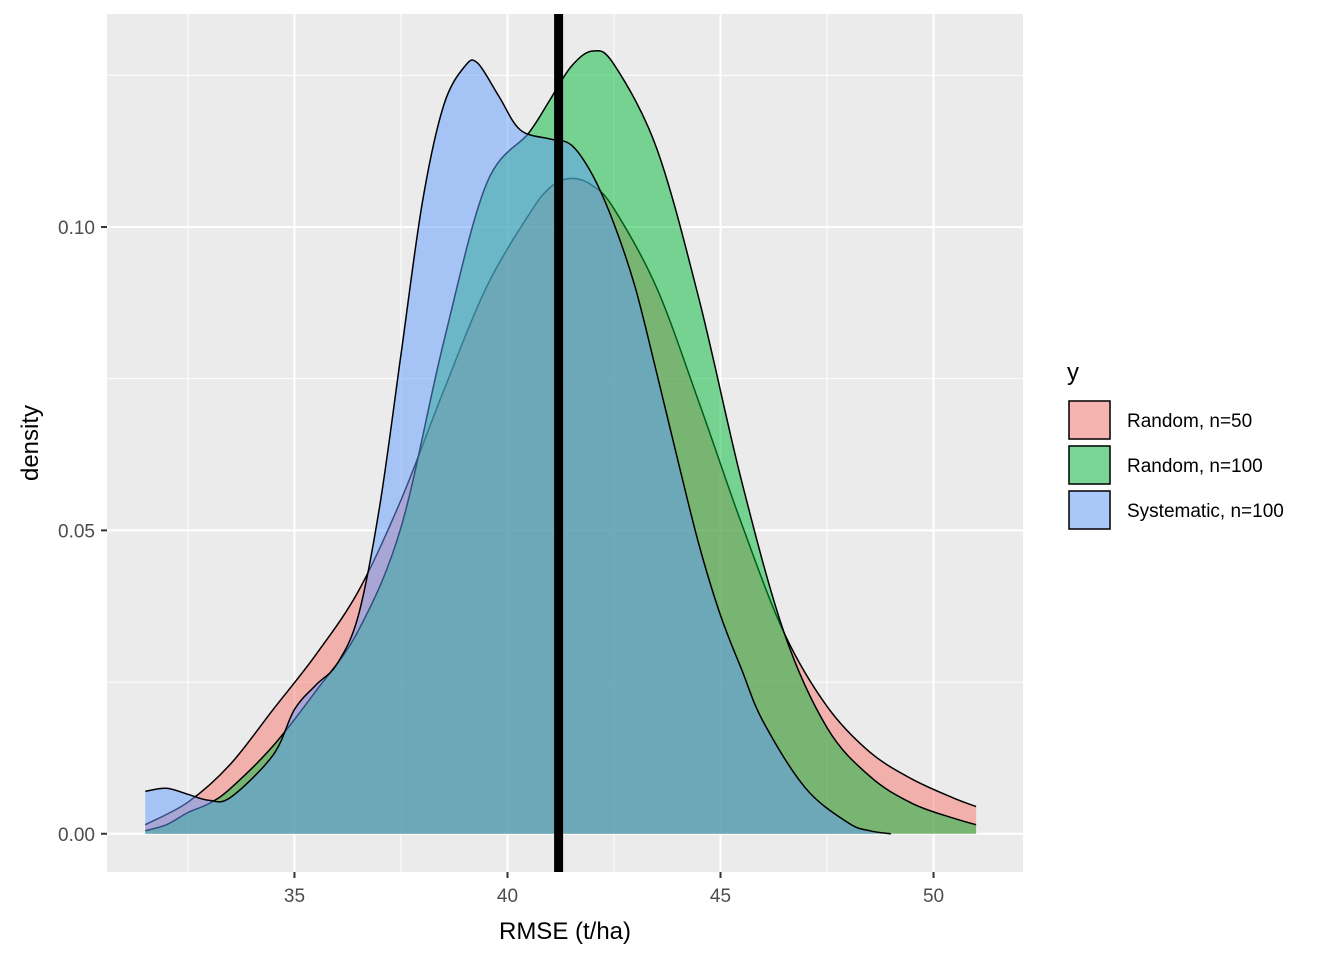 The width and height of the screenshot is (1344, 960). What do you see at coordinates (507, 896) in the screenshot?
I see `x-tick-label: 40` at bounding box center [507, 896].